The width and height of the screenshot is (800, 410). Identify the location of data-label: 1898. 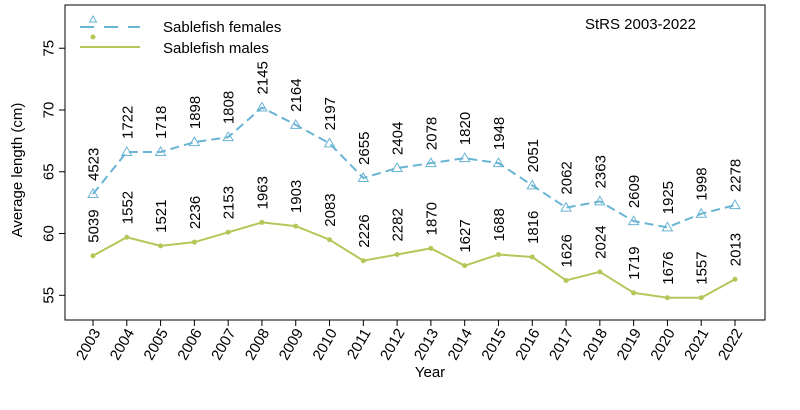
(195, 112).